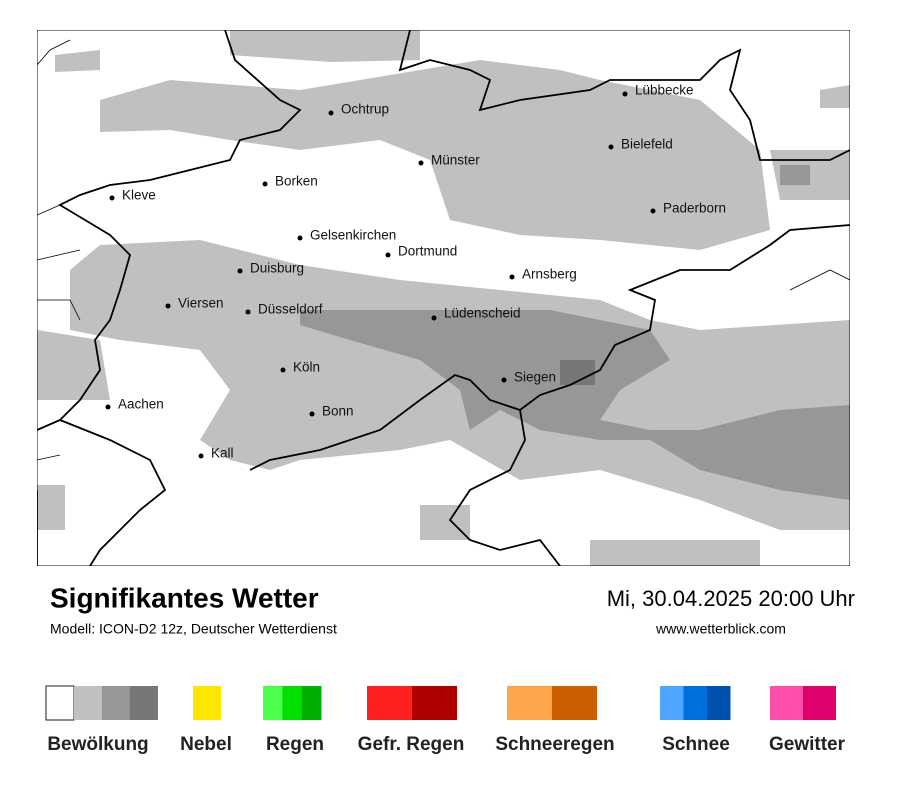  Describe the element at coordinates (184, 597) in the screenshot. I see `title: Signifikantes Wetter` at that location.